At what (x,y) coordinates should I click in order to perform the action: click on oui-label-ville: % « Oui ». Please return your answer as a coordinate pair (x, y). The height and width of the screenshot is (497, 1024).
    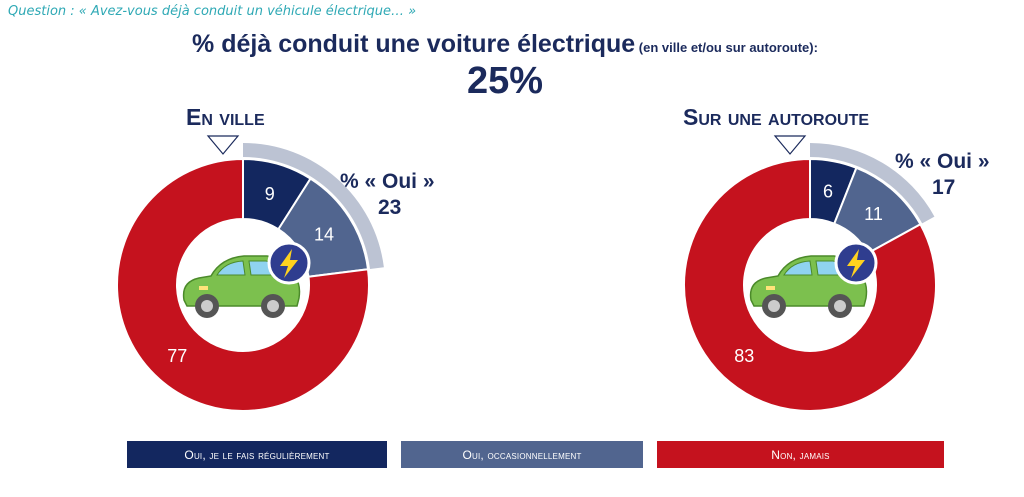
    Looking at the image, I should click on (387, 181).